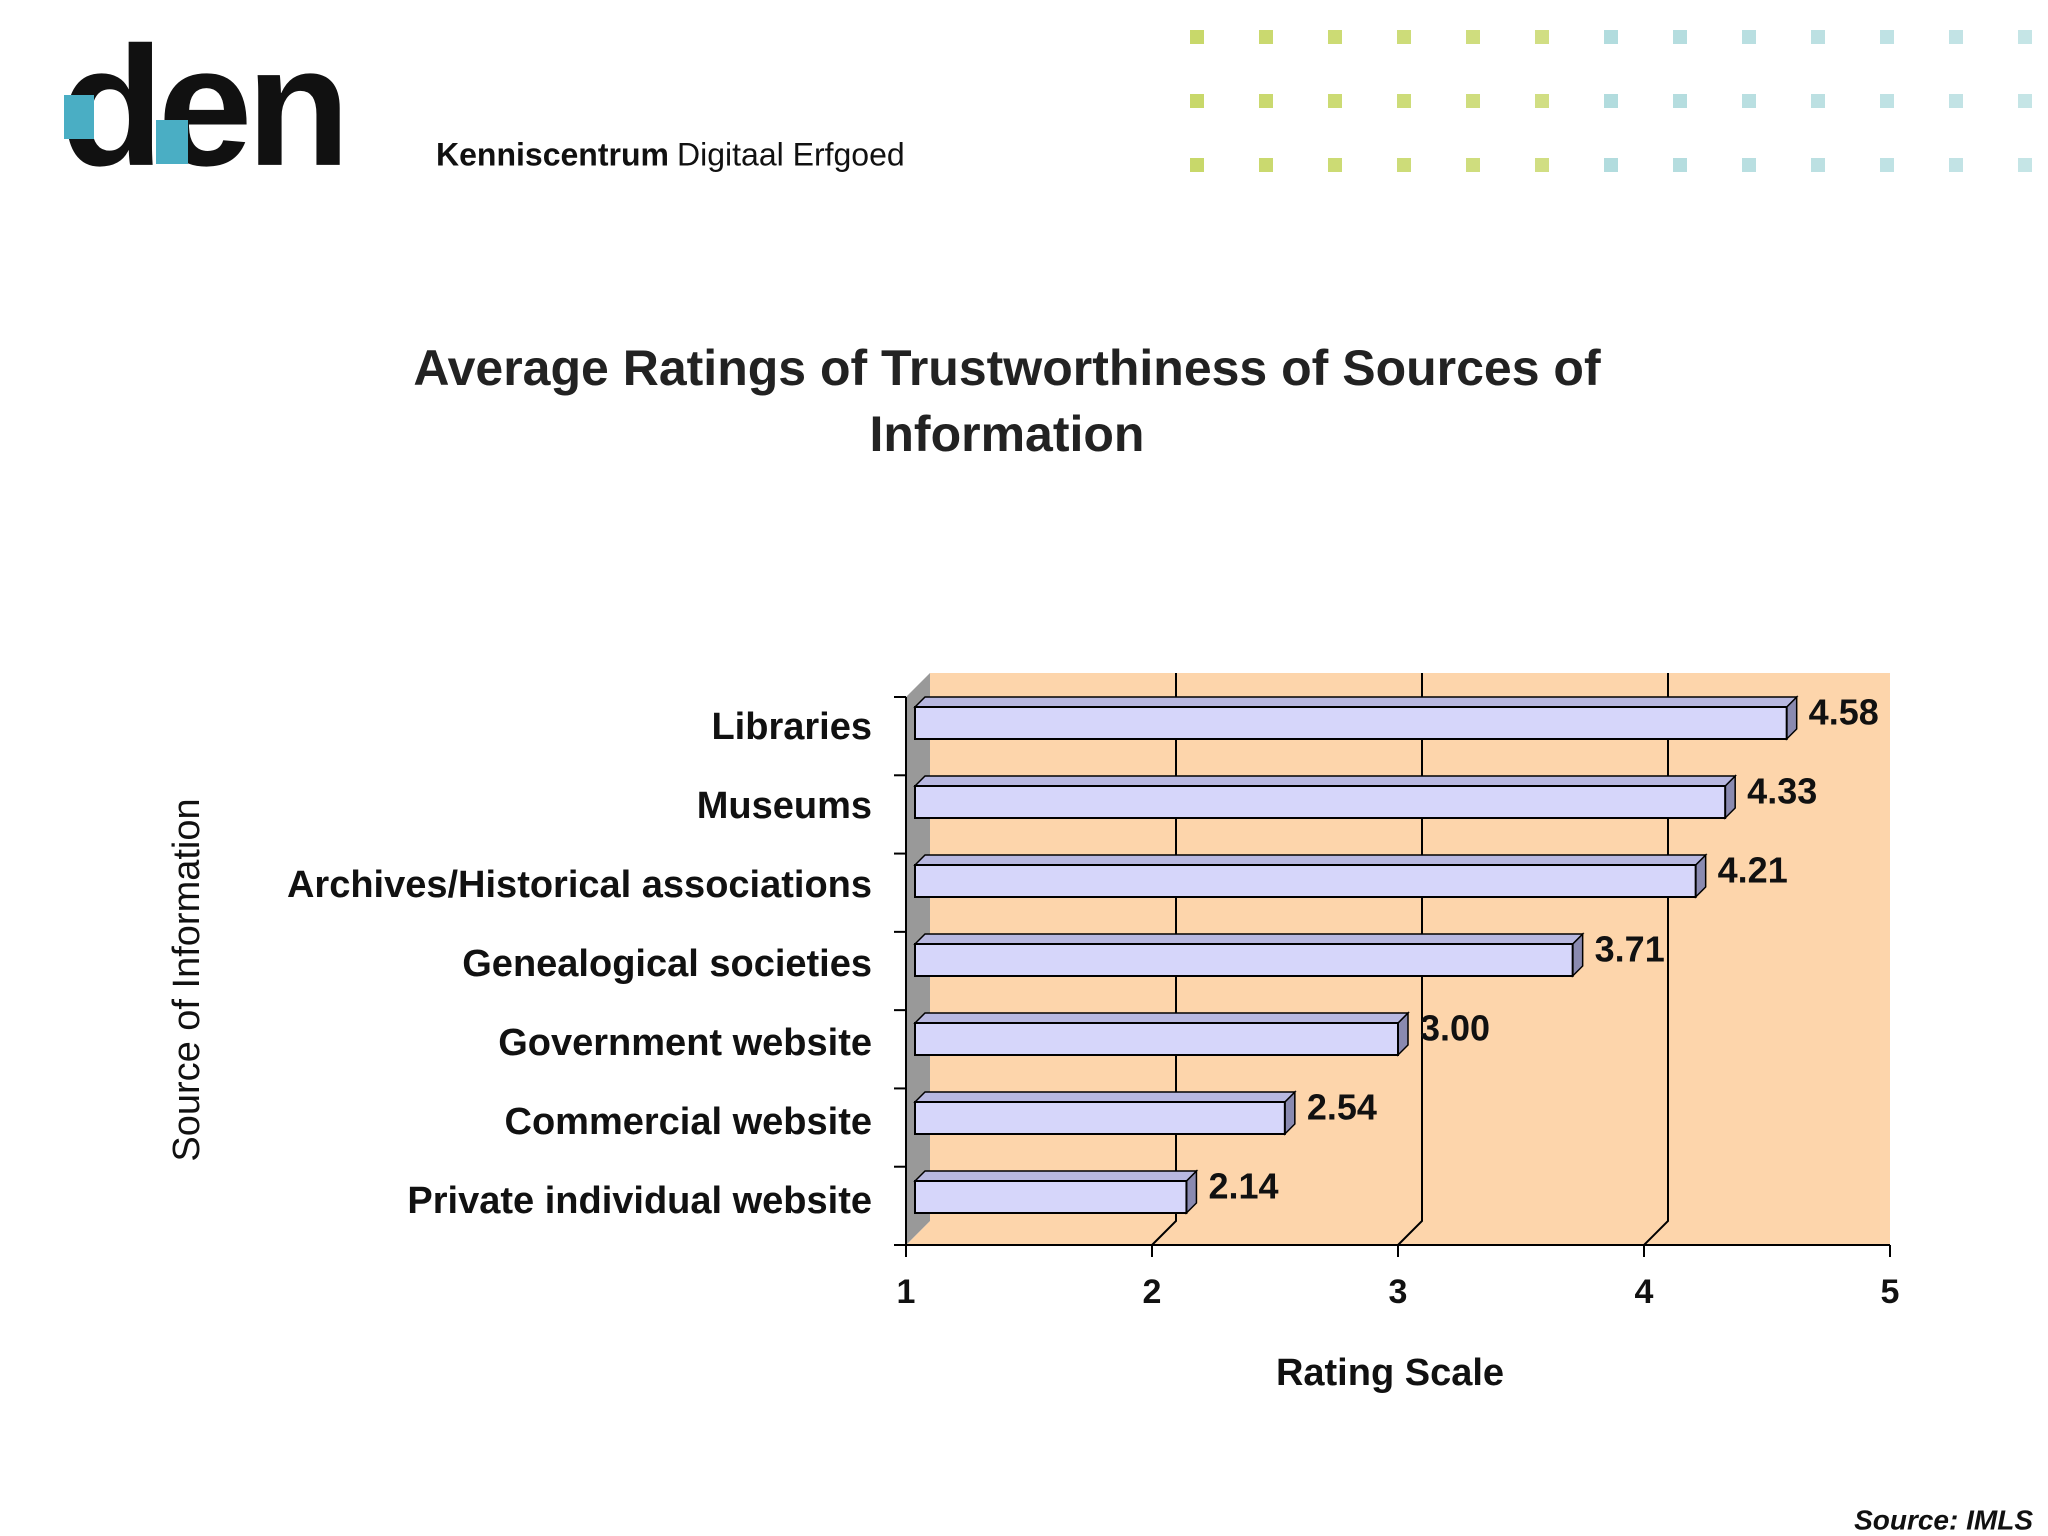 The image size is (2048, 1536). I want to click on source-note: Source: IMLS, so click(1943, 1519).